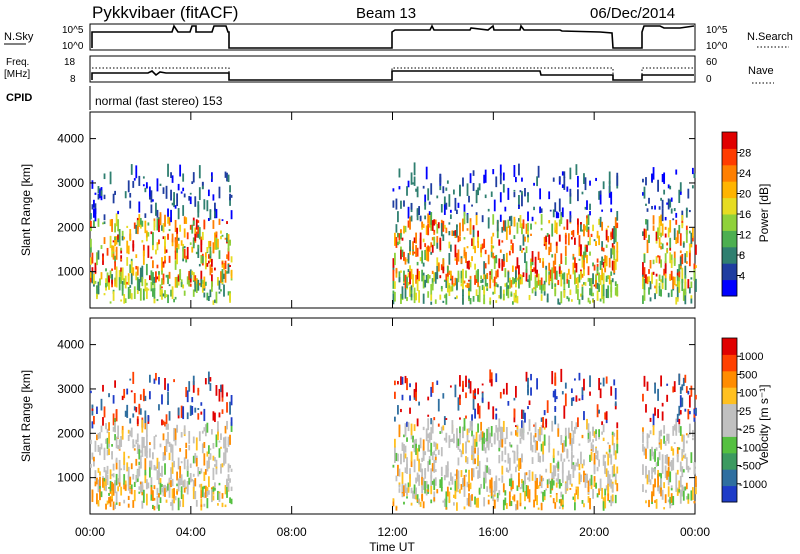 The image size is (800, 554). Describe the element at coordinates (90, 532) in the screenshot. I see `x-tick-label: 00:00` at that location.